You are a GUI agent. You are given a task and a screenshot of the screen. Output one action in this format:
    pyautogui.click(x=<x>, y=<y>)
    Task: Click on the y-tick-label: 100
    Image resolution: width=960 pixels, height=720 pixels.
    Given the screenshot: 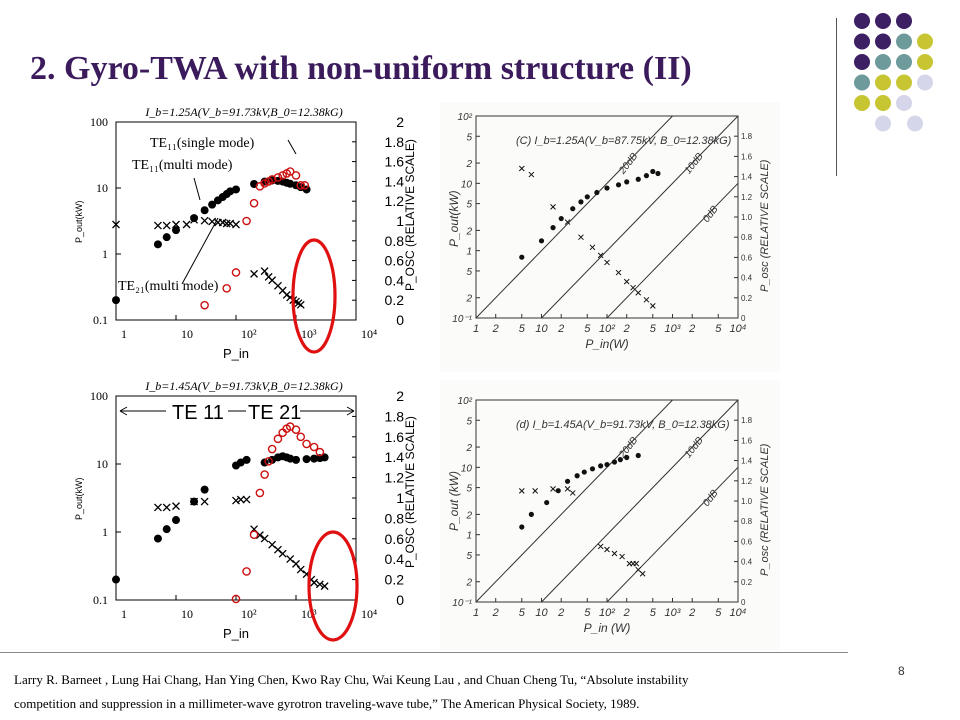 What is the action you would take?
    pyautogui.click(x=99, y=122)
    